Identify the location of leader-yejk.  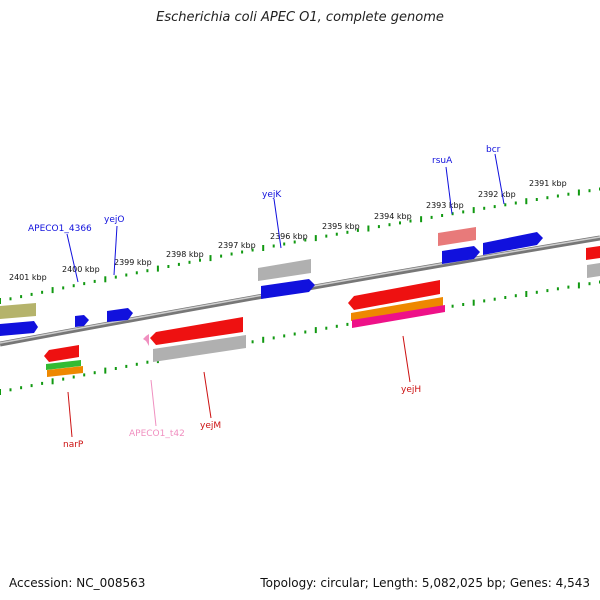
(277, 223).